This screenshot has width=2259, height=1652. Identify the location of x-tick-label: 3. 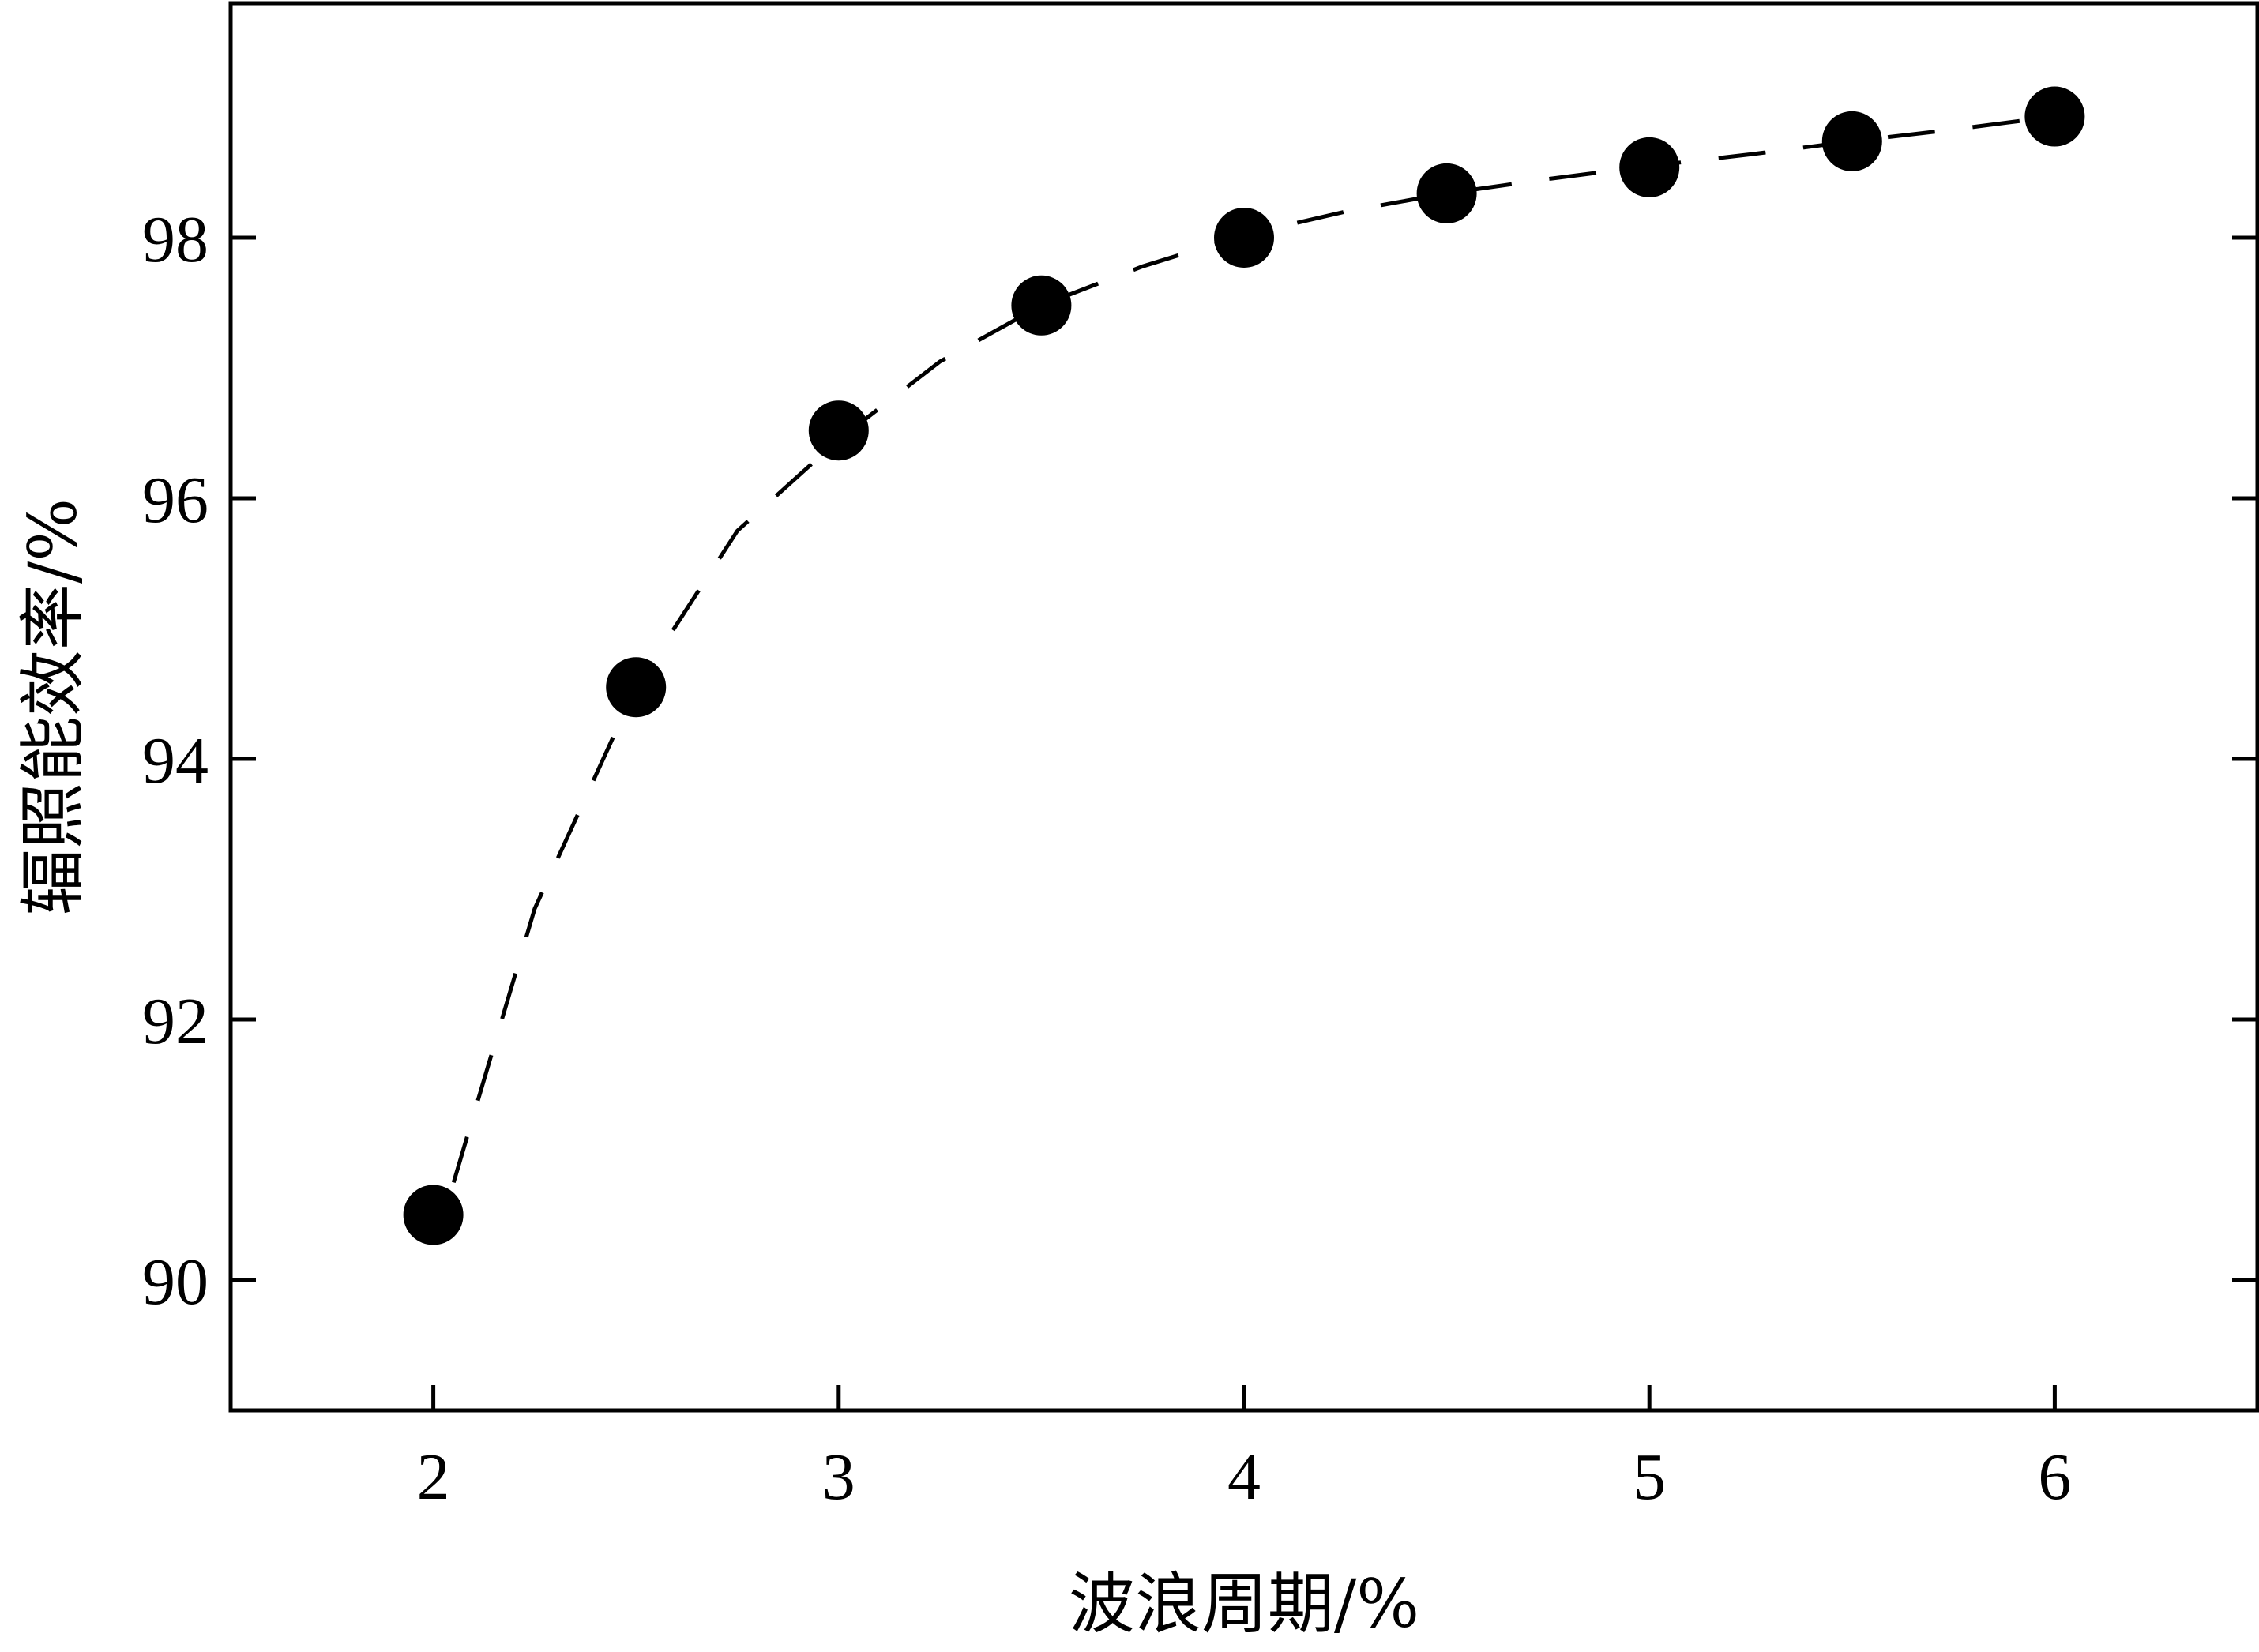
(838, 1477).